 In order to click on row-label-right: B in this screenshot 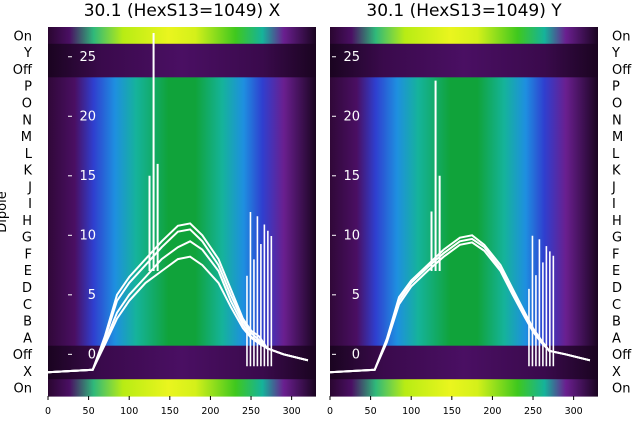, I will do `click(616, 322)`.